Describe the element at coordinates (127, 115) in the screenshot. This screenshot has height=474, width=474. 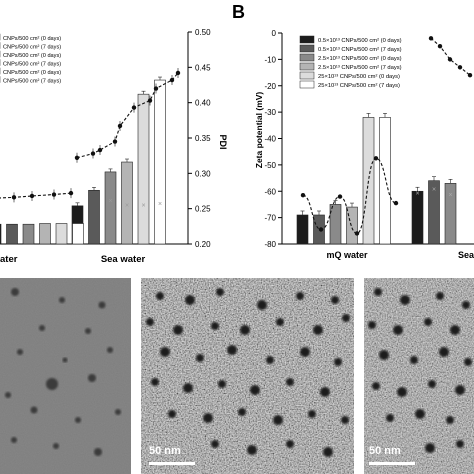
I see `pdi-fit-line` at that location.